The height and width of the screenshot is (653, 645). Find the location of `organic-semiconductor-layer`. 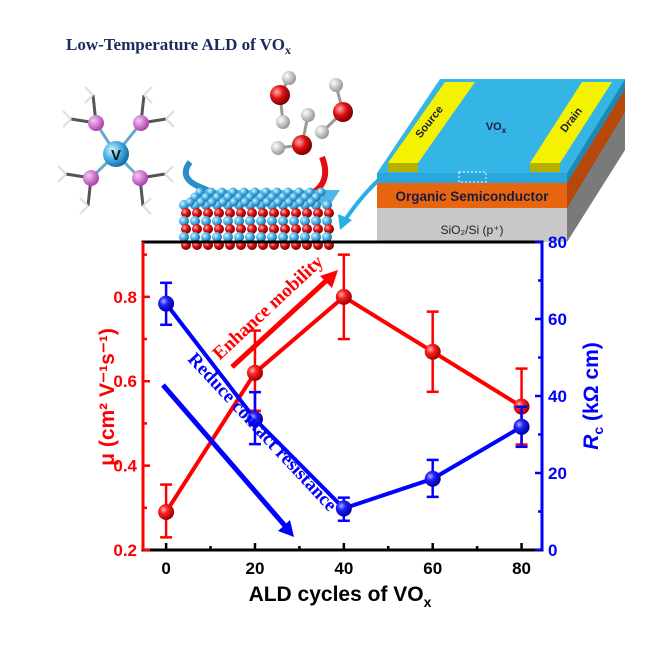

organic-semiconductor-layer is located at coordinates (472, 195).